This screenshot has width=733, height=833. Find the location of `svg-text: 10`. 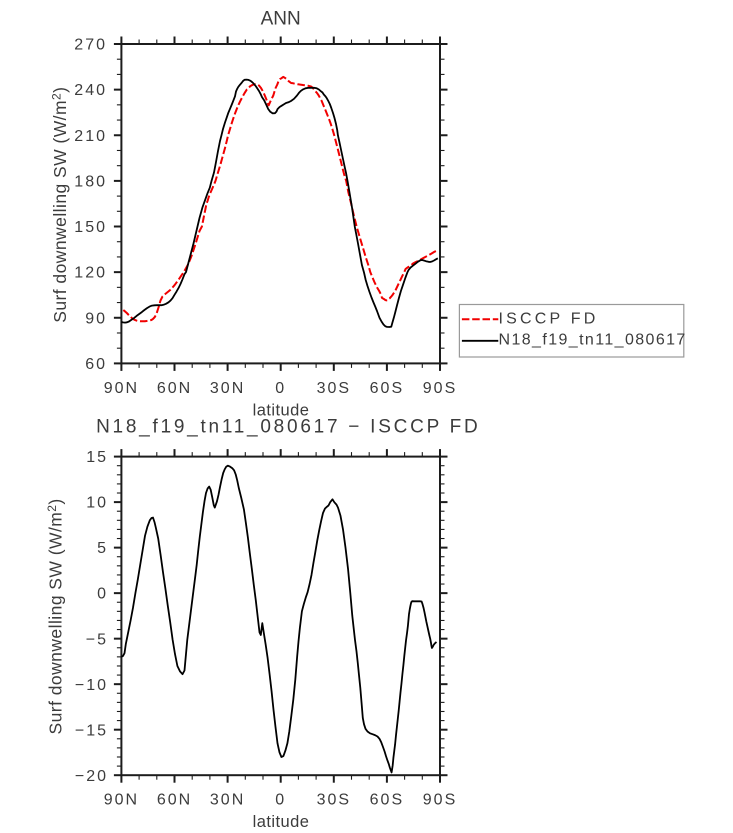

svg-text: 10 is located at coordinates (97, 503).